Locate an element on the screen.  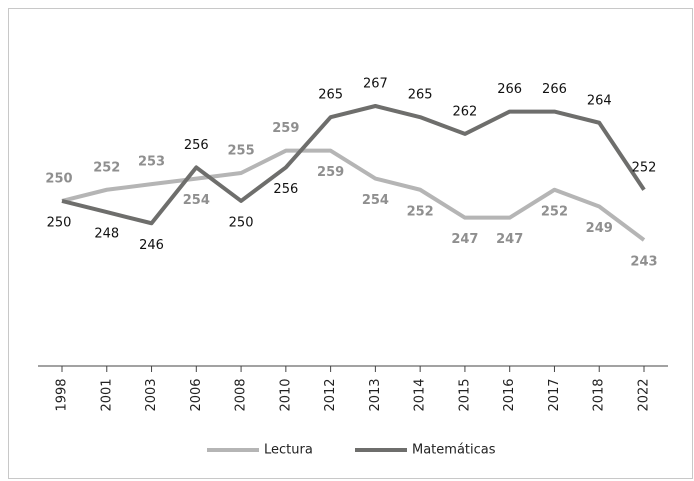
data-label: 264 is located at coordinates (599, 100).